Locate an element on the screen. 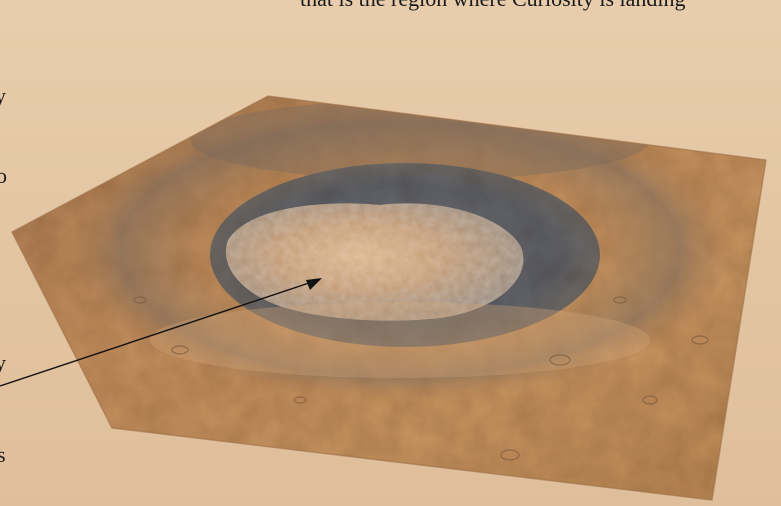  central-mound is located at coordinates (374, 262).